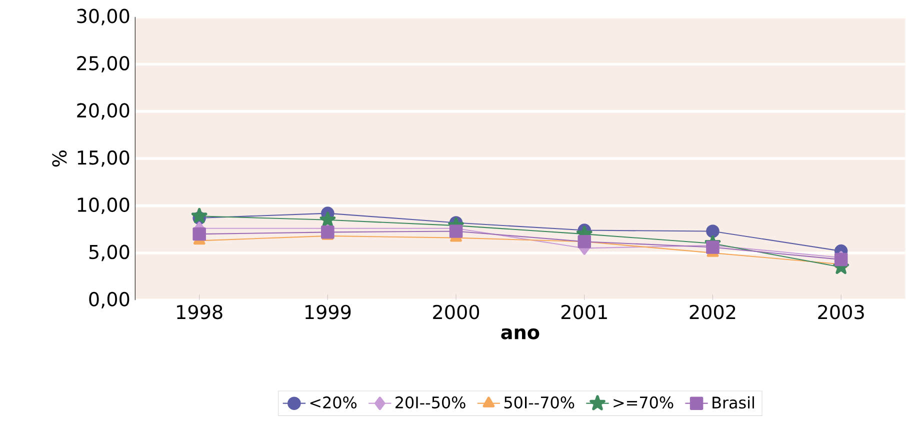 Image resolution: width=906 pixels, height=443 pixels. What do you see at coordinates (328, 312) in the screenshot?
I see `x-tick-label: 1999` at bounding box center [328, 312].